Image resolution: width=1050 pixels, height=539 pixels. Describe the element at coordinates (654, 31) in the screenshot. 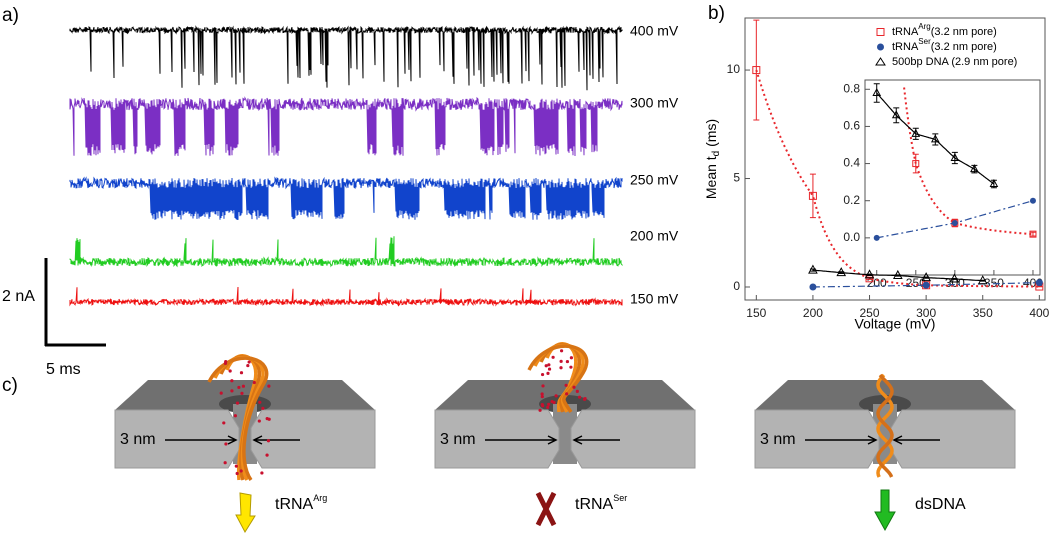

I see `trace-label: 400 mV` at that location.